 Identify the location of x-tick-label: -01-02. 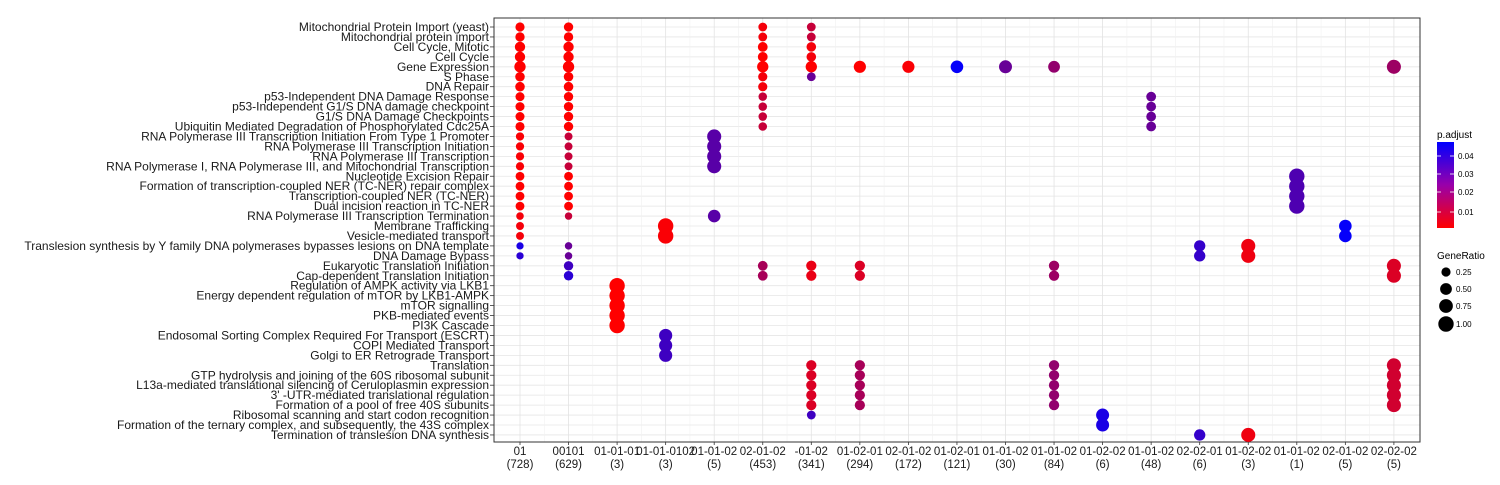
(811, 452).